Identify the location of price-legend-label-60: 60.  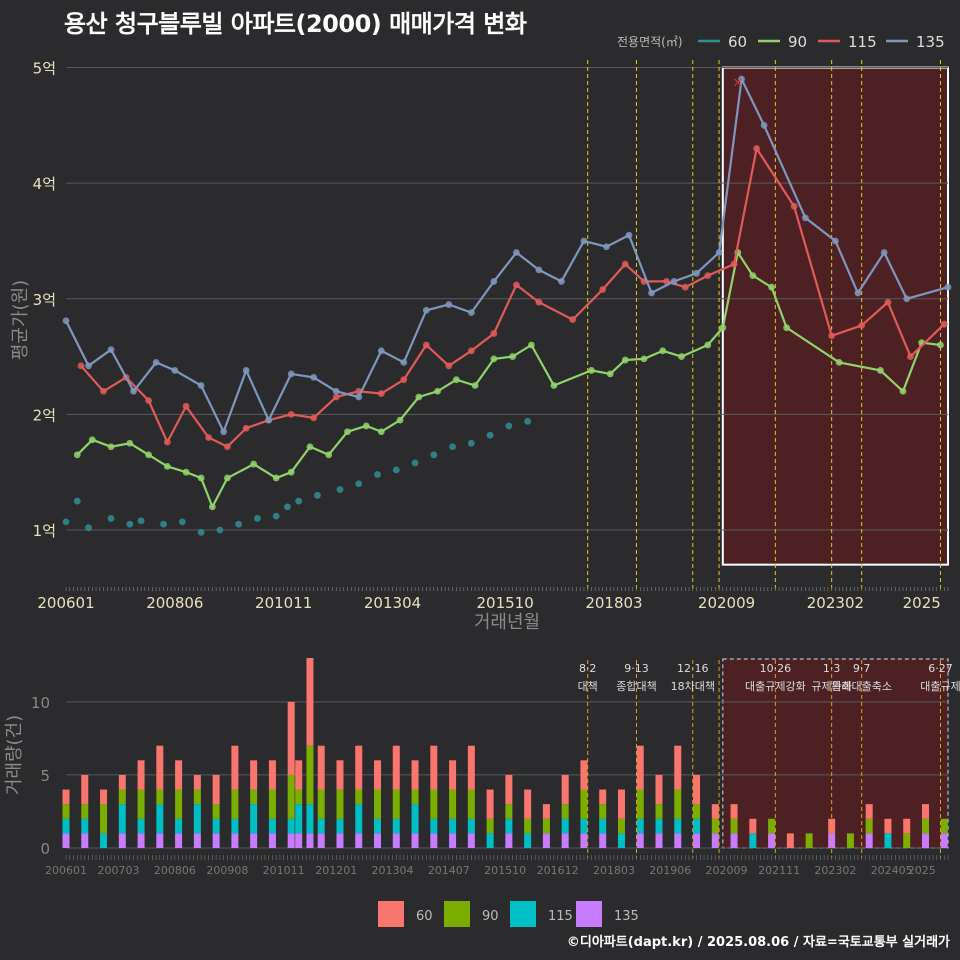
(737, 42).